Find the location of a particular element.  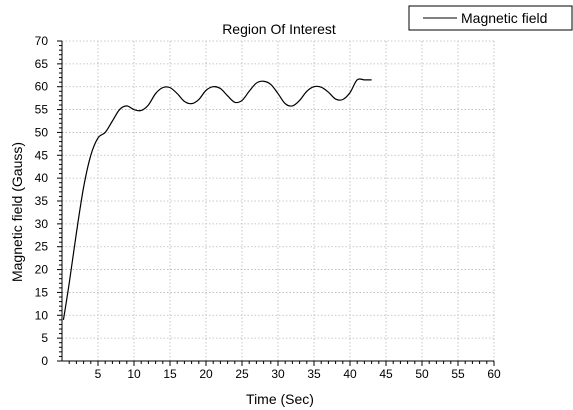

x-tick-label: 60 is located at coordinates (494, 374).